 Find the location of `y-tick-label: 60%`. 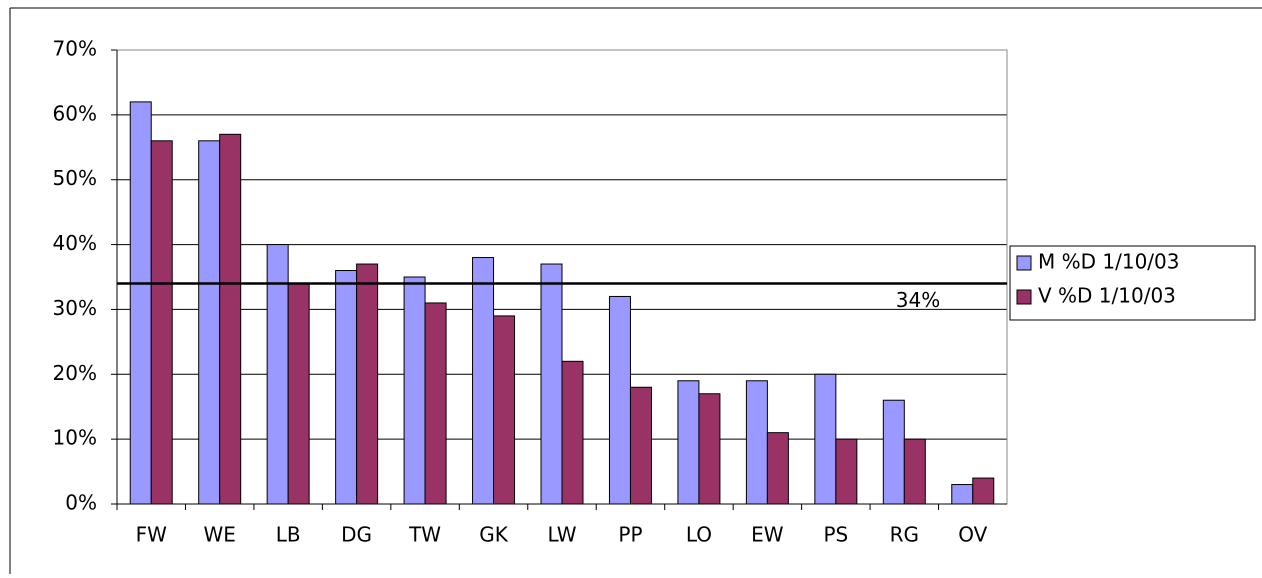

y-tick-label: 60% is located at coordinates (75, 113).